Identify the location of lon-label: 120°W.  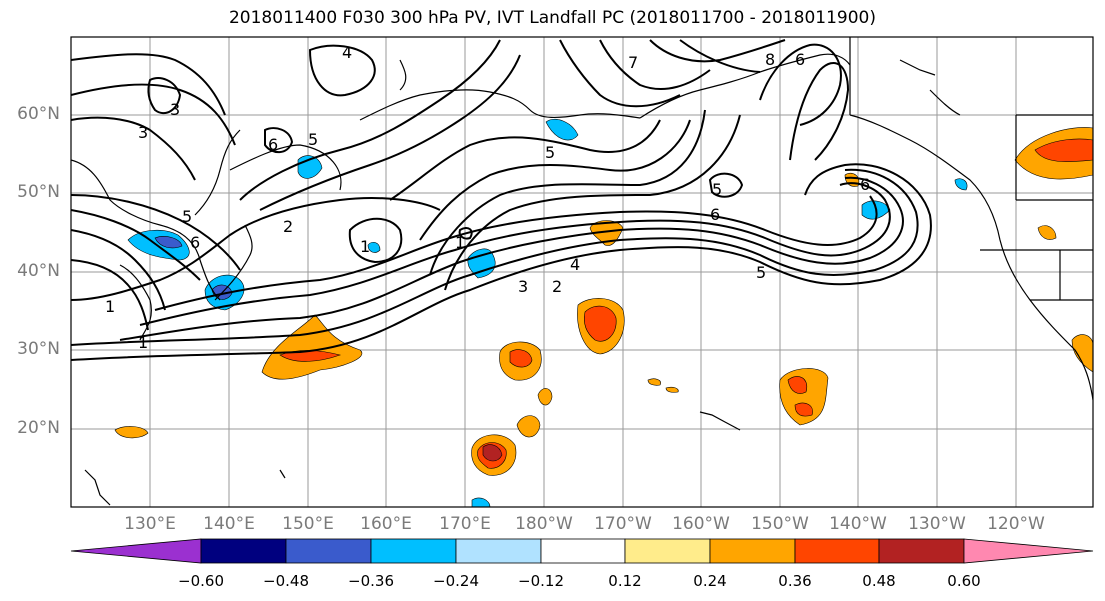
(1016, 524).